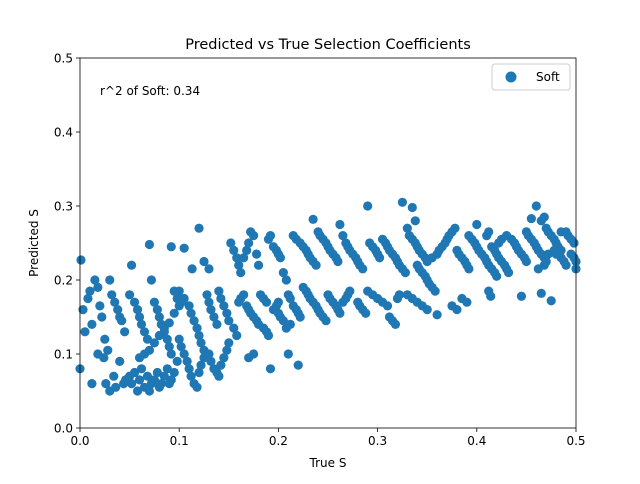  Describe the element at coordinates (63, 428) in the screenshot. I see `y-tick-label: 0.0` at that location.